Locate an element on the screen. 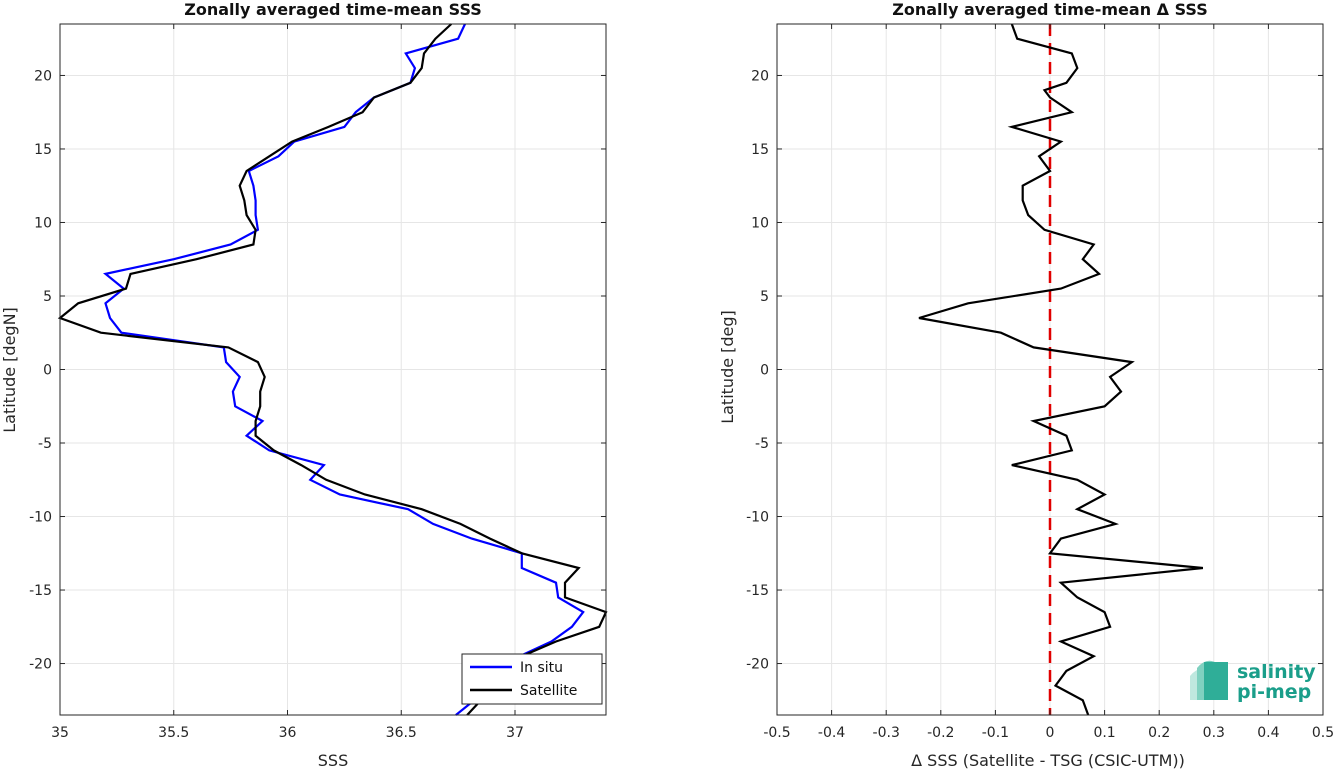 The width and height of the screenshot is (1336, 769). x-tick-label: -0.5 is located at coordinates (776, 733).